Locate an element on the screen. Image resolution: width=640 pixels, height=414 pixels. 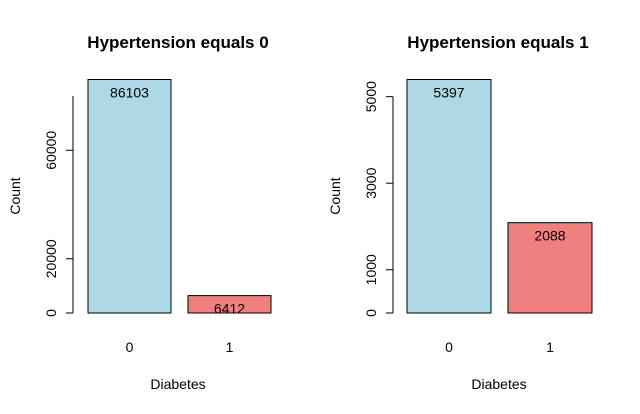
chart-1-data-label-1: 6412 is located at coordinates (229, 309).